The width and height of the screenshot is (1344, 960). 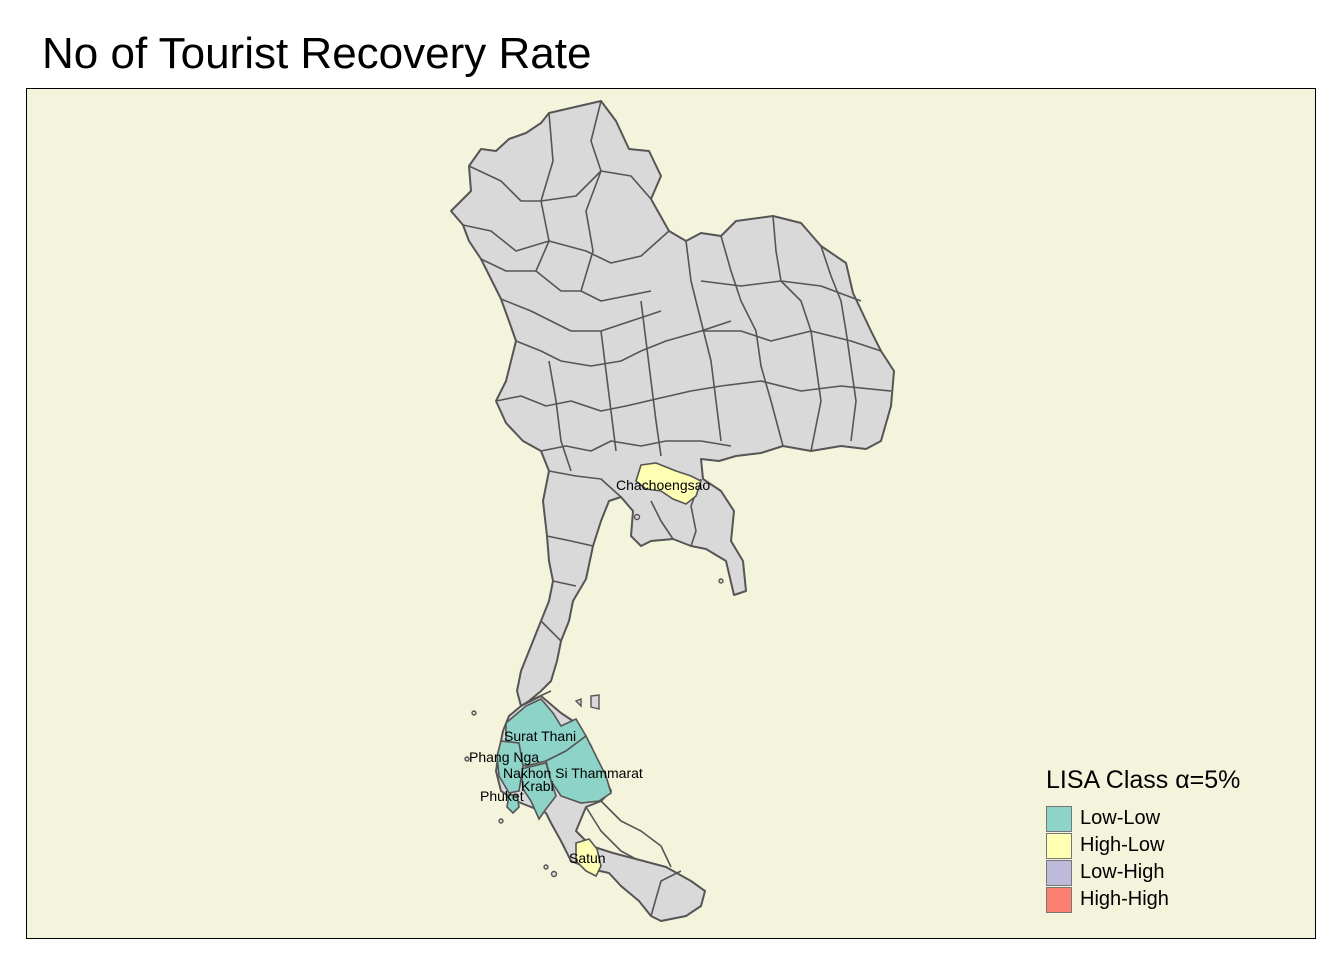 I want to click on legend-label: Low-High, so click(x=1122, y=872).